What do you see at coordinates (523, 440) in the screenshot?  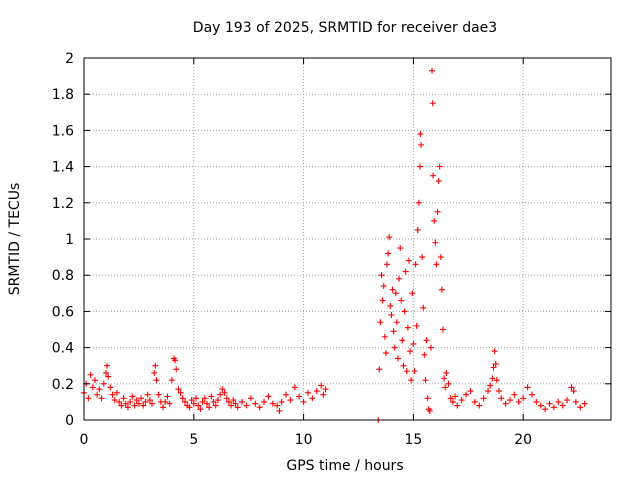 I see `x-tick-label: 20` at bounding box center [523, 440].